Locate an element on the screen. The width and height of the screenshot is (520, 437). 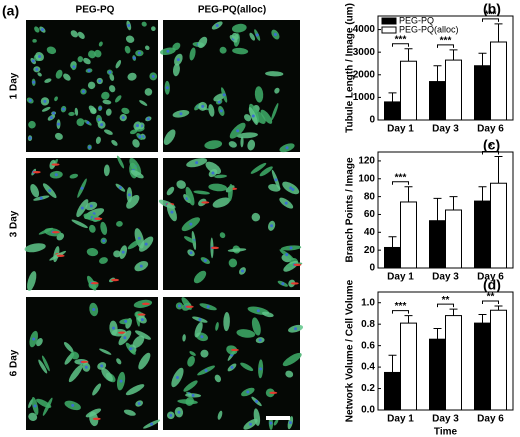
y-tick-label: 3000 is located at coordinates (364, 52).